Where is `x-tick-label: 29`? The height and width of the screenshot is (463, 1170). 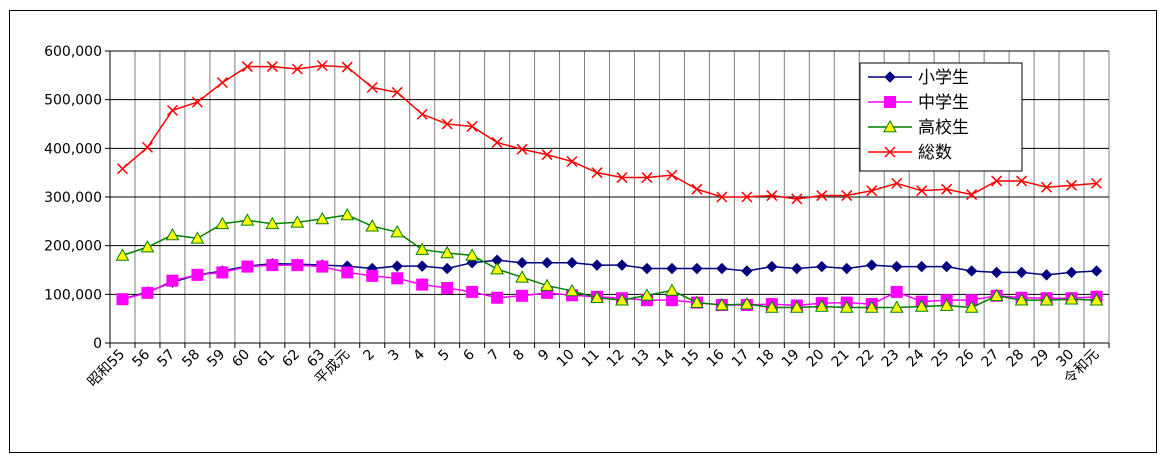
x-tick-label: 29 is located at coordinates (1040, 359).